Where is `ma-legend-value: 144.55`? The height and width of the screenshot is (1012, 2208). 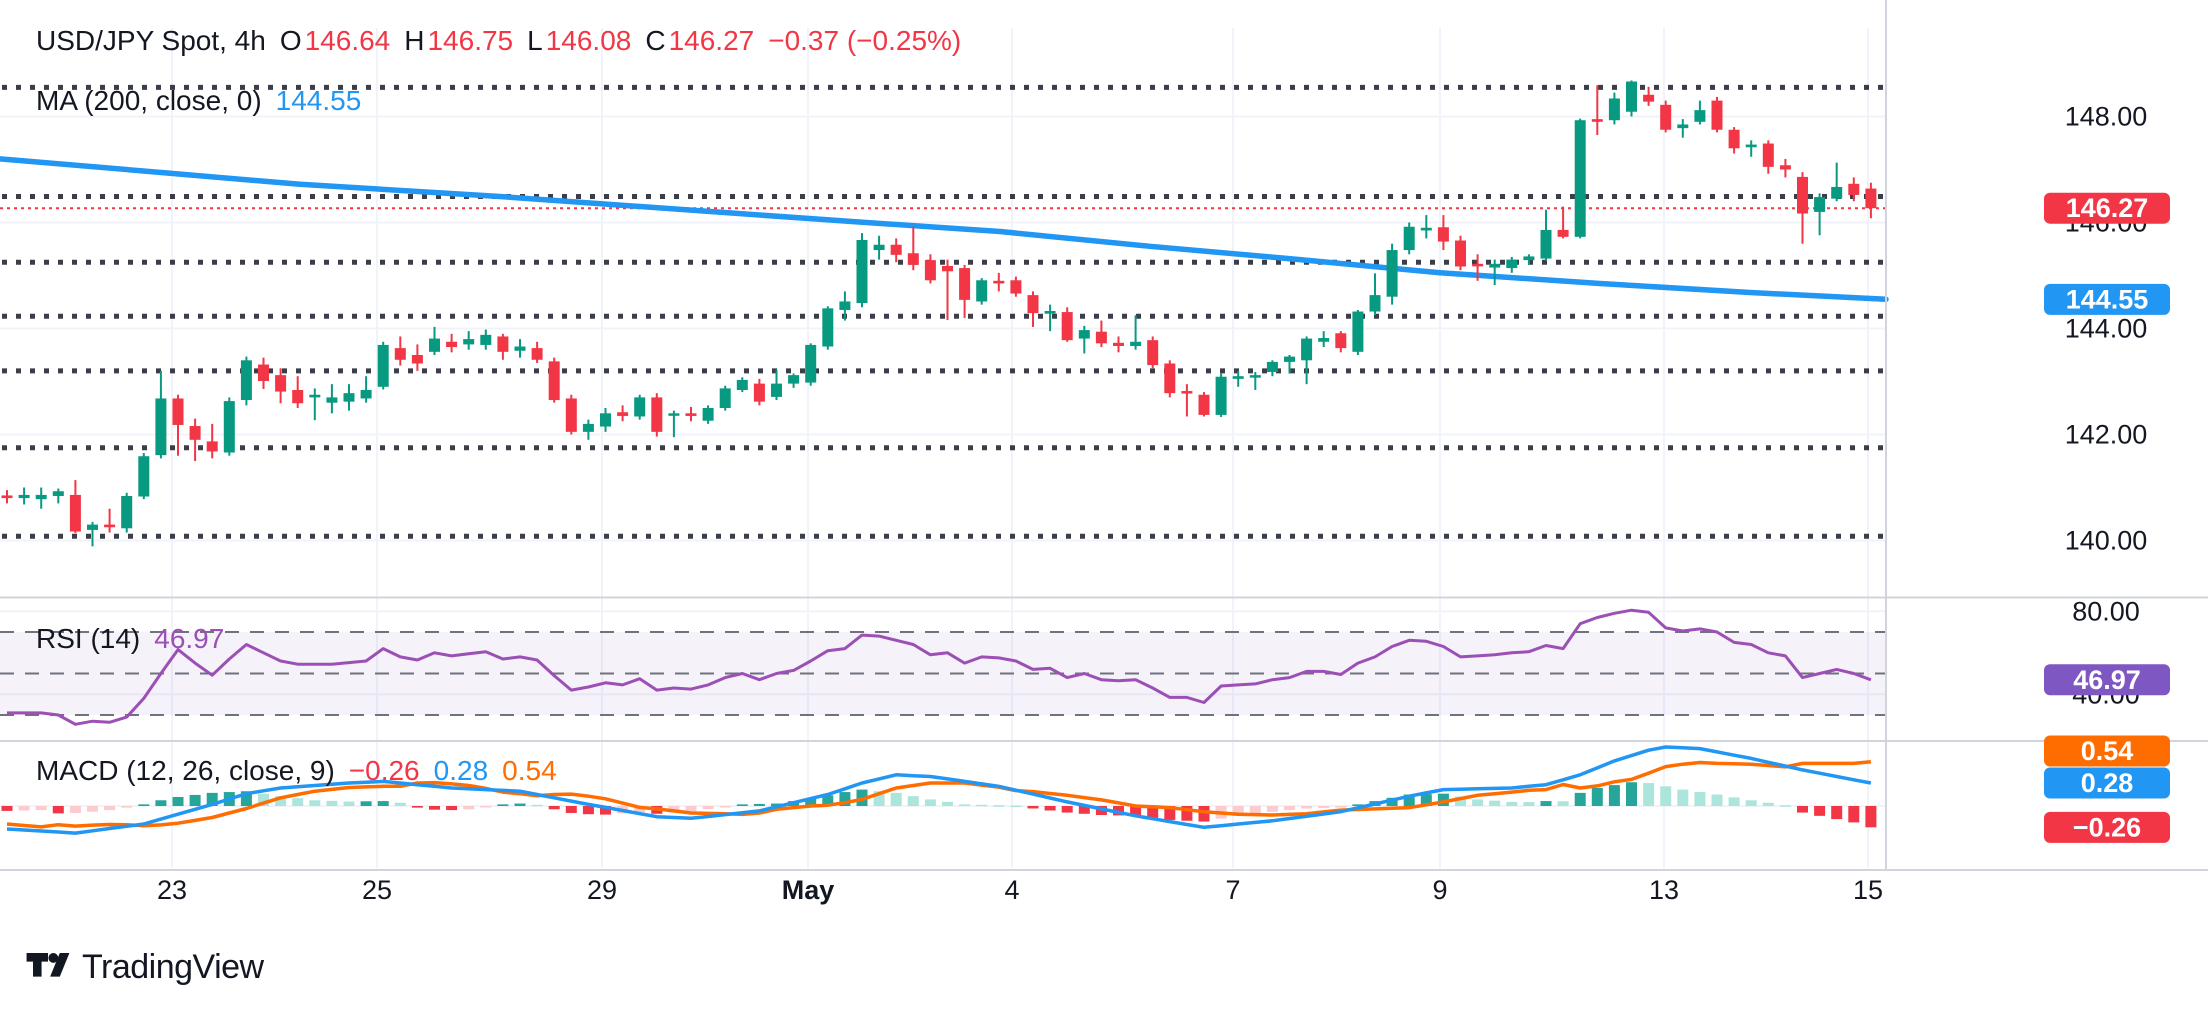
ma-legend-value: 144.55 is located at coordinates (318, 100).